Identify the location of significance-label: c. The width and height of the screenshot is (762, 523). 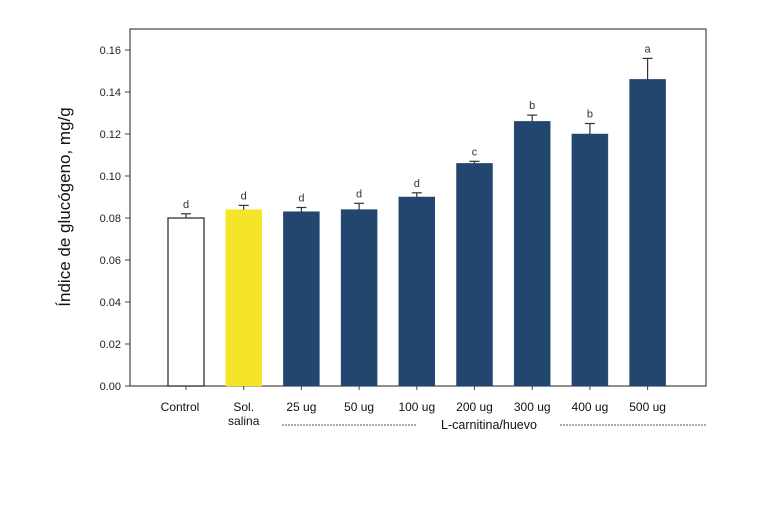
(475, 152).